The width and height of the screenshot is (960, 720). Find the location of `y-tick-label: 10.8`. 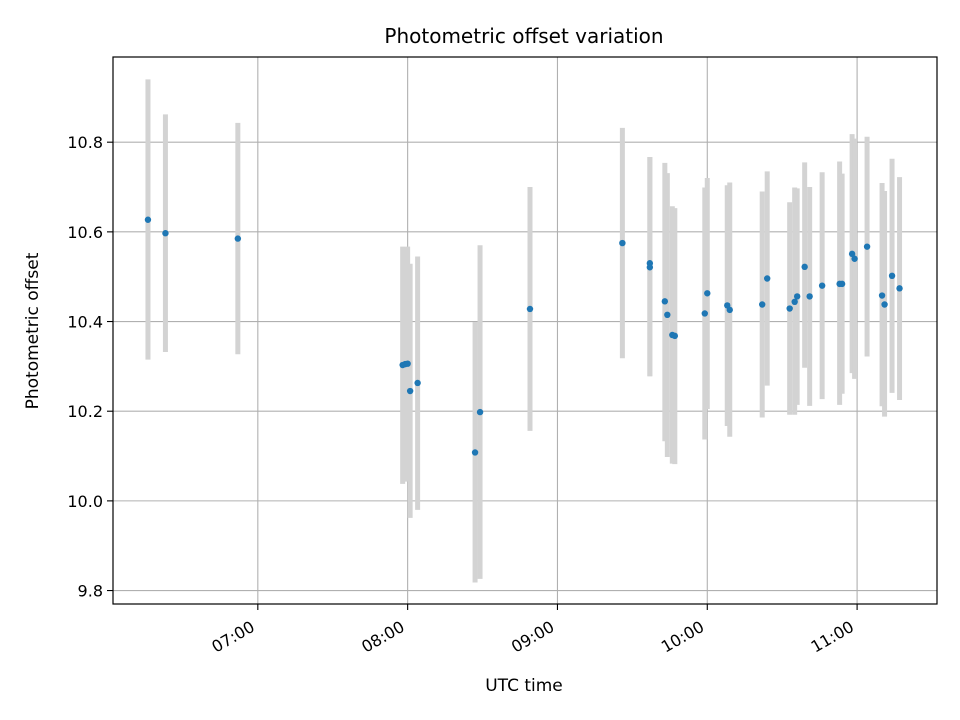

y-tick-label: 10.8 is located at coordinates (85, 142).